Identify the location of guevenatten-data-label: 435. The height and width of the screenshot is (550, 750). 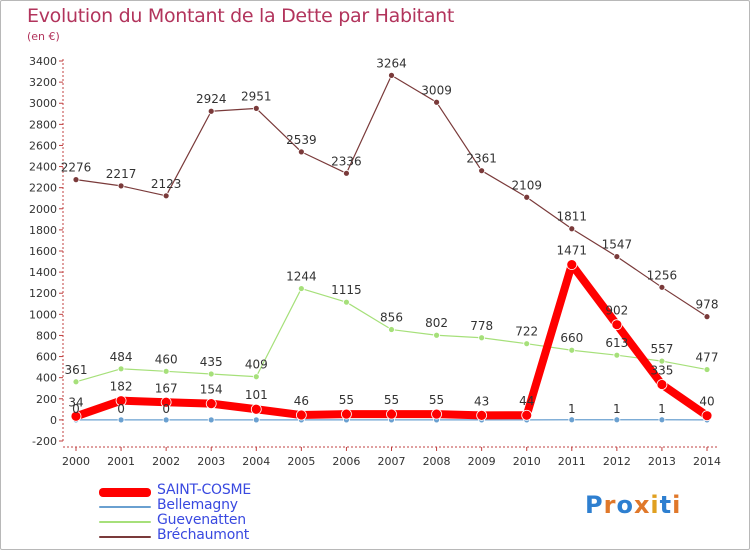
(211, 362).